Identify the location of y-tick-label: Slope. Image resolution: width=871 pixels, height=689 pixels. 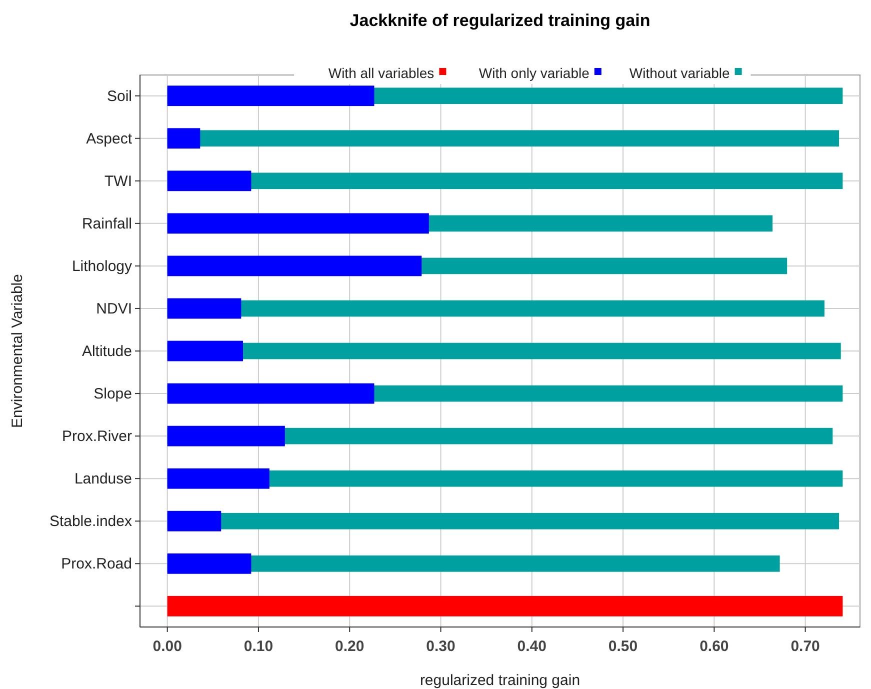
(113, 394).